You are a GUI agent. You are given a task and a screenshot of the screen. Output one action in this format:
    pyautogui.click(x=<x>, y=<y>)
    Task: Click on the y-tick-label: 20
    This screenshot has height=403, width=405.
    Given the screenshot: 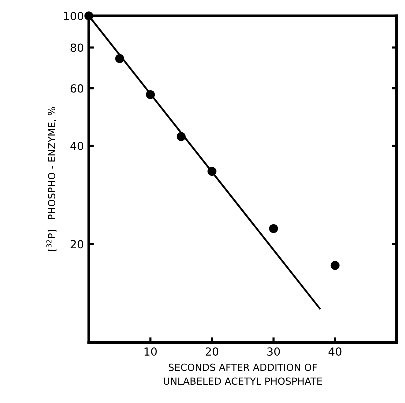 What is the action you would take?
    pyautogui.click(x=77, y=244)
    